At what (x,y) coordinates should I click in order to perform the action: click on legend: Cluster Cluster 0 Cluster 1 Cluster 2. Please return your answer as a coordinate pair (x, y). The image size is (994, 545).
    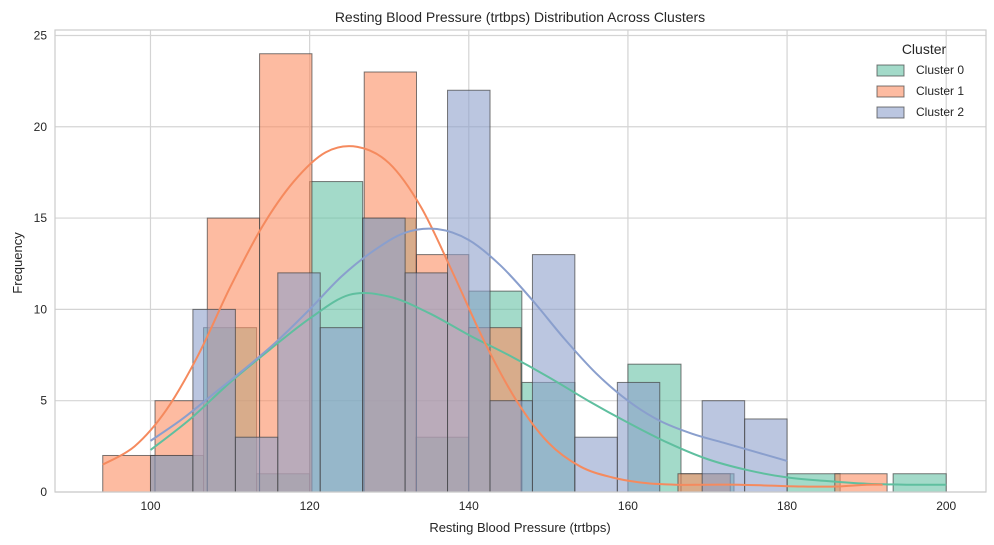
    Looking at the image, I should click on (920, 80).